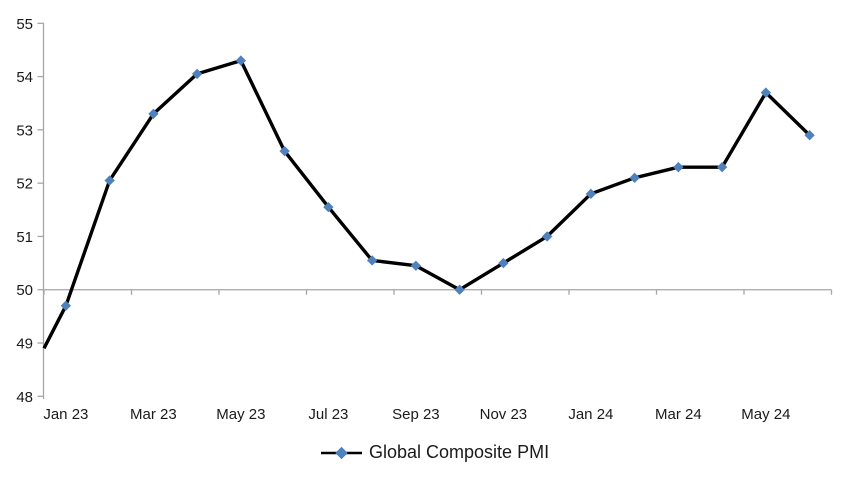  I want to click on y-axis-tick-label: 54, so click(24, 77).